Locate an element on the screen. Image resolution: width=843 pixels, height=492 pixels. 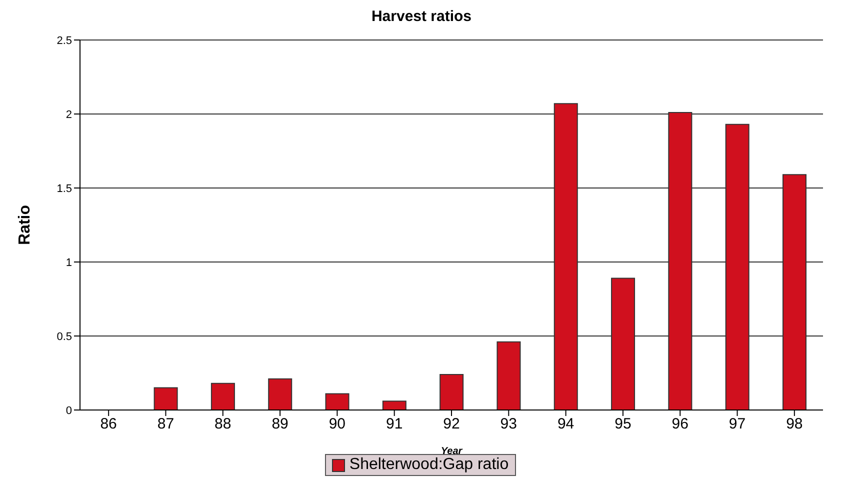
x-axis-title: Year is located at coordinates (452, 451).